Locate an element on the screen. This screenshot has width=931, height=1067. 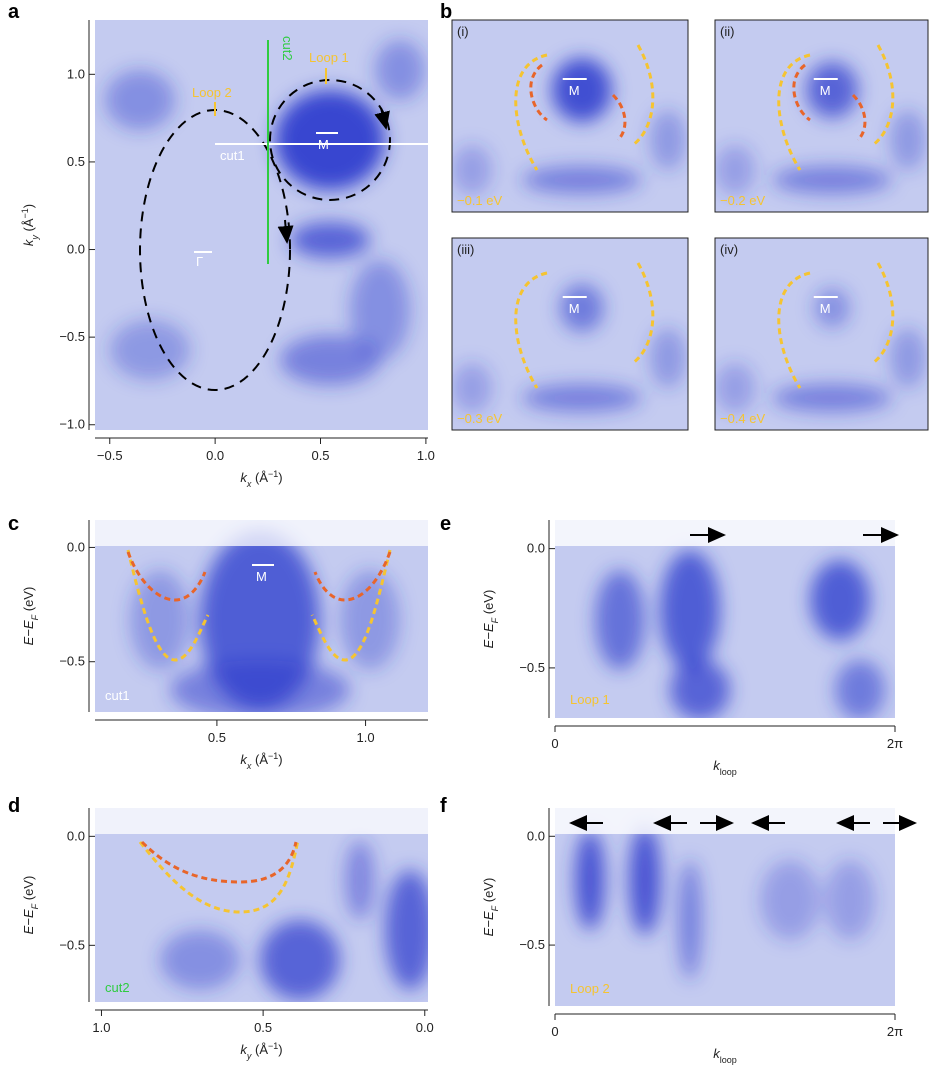
annotation: cut1 is located at coordinates (232, 155).